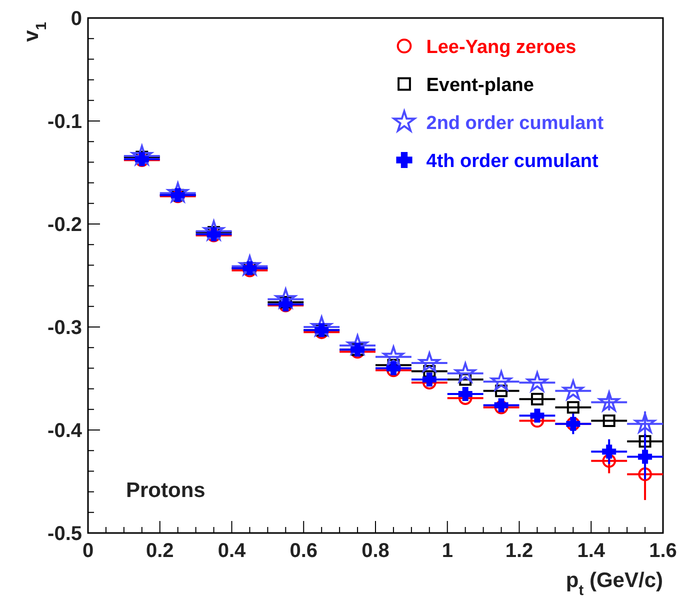  What do you see at coordinates (65, 431) in the screenshot?
I see `y-tick-label: -0.4` at bounding box center [65, 431].